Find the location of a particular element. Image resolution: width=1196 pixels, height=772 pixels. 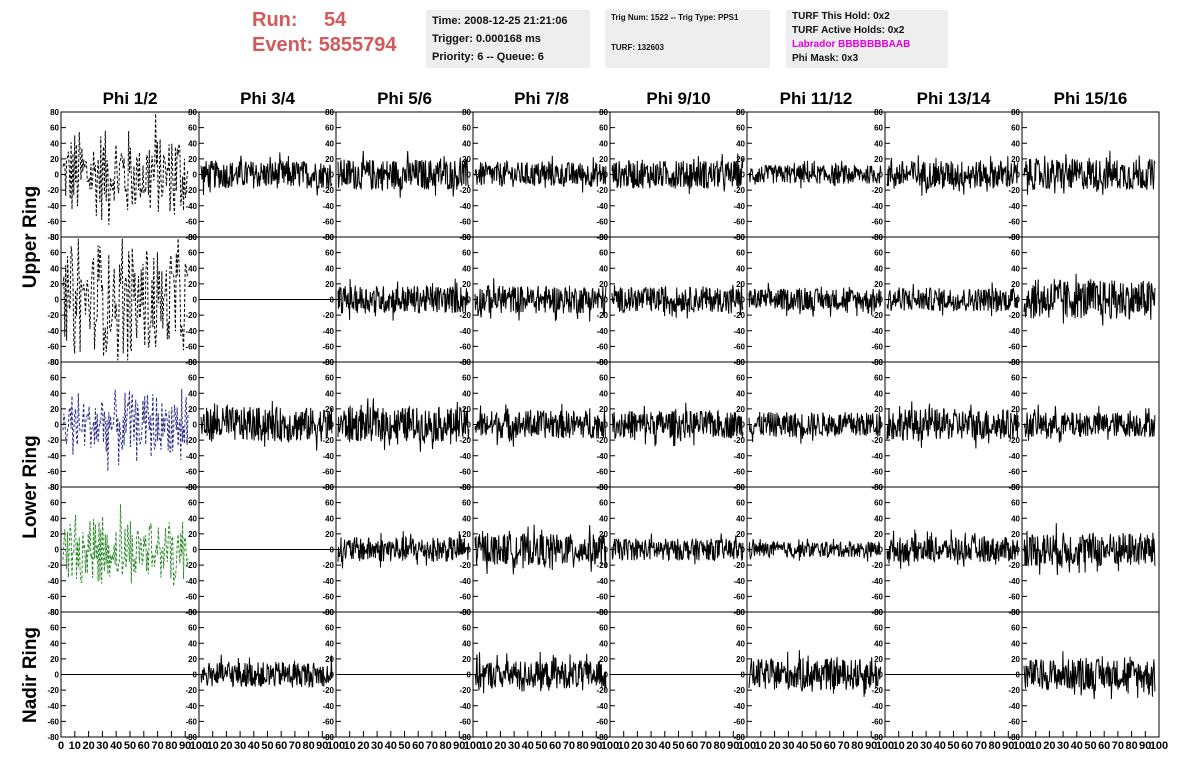

ring-label: Upper Ring is located at coordinates (30, 237).